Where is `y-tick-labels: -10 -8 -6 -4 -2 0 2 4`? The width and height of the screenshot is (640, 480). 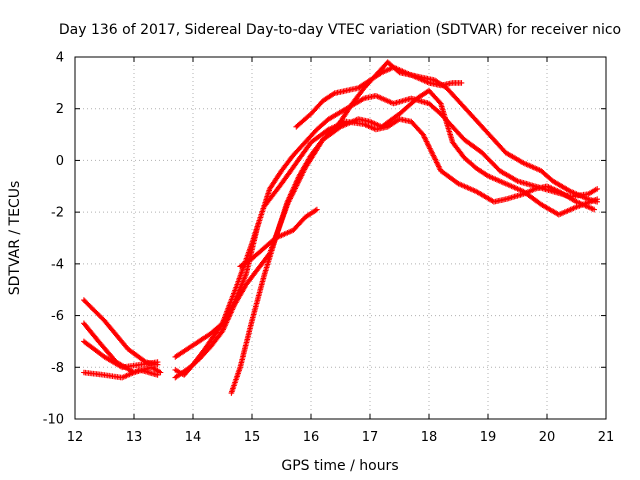 y-tick-labels: -10 -8 -6 -4 -2 0 2 4 is located at coordinates (53, 239).